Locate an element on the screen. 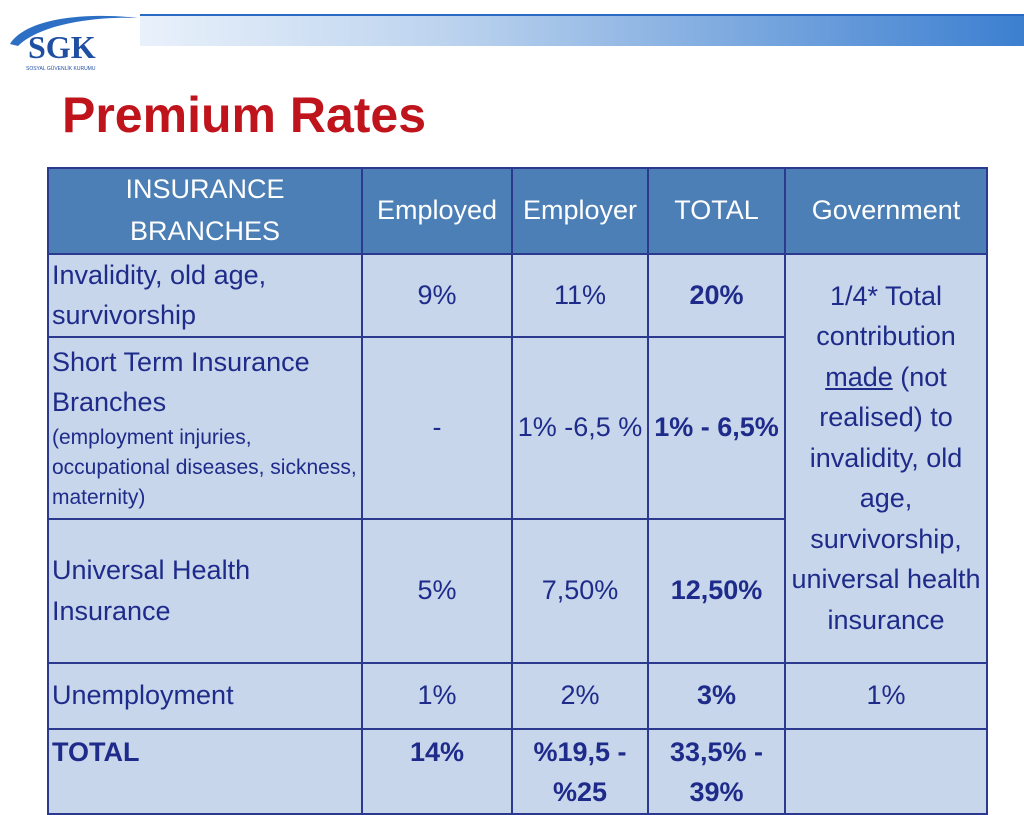 This screenshot has height=815, width=1024. branch-cell: Universal Health Insurance is located at coordinates (205, 590).